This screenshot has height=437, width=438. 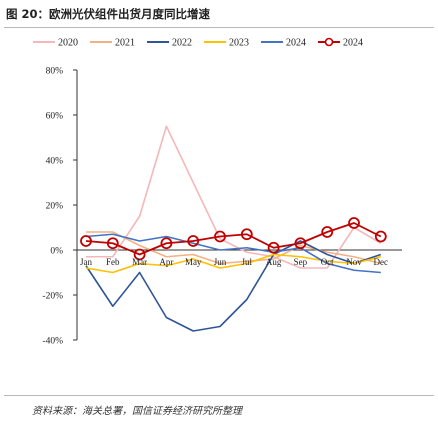 What do you see at coordinates (52, 297) in the screenshot?
I see `y-tick-label: -20%` at bounding box center [52, 297].